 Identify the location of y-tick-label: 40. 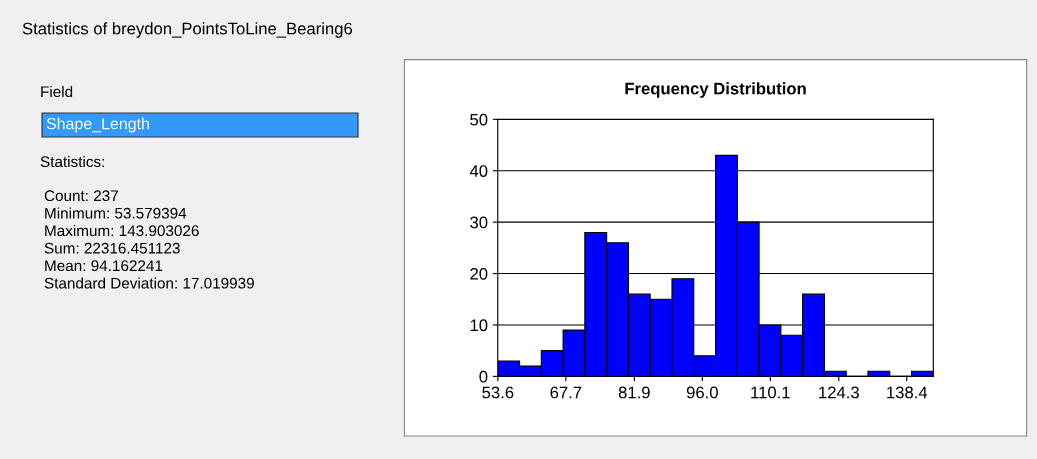
(478, 171).